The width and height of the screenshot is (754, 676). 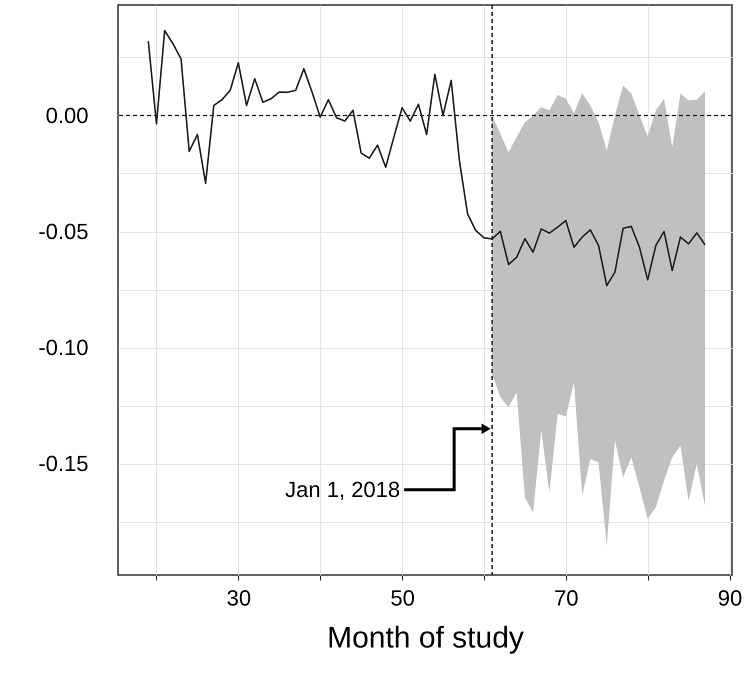 I want to click on y-tick-label: -0.10, so click(x=63, y=347).